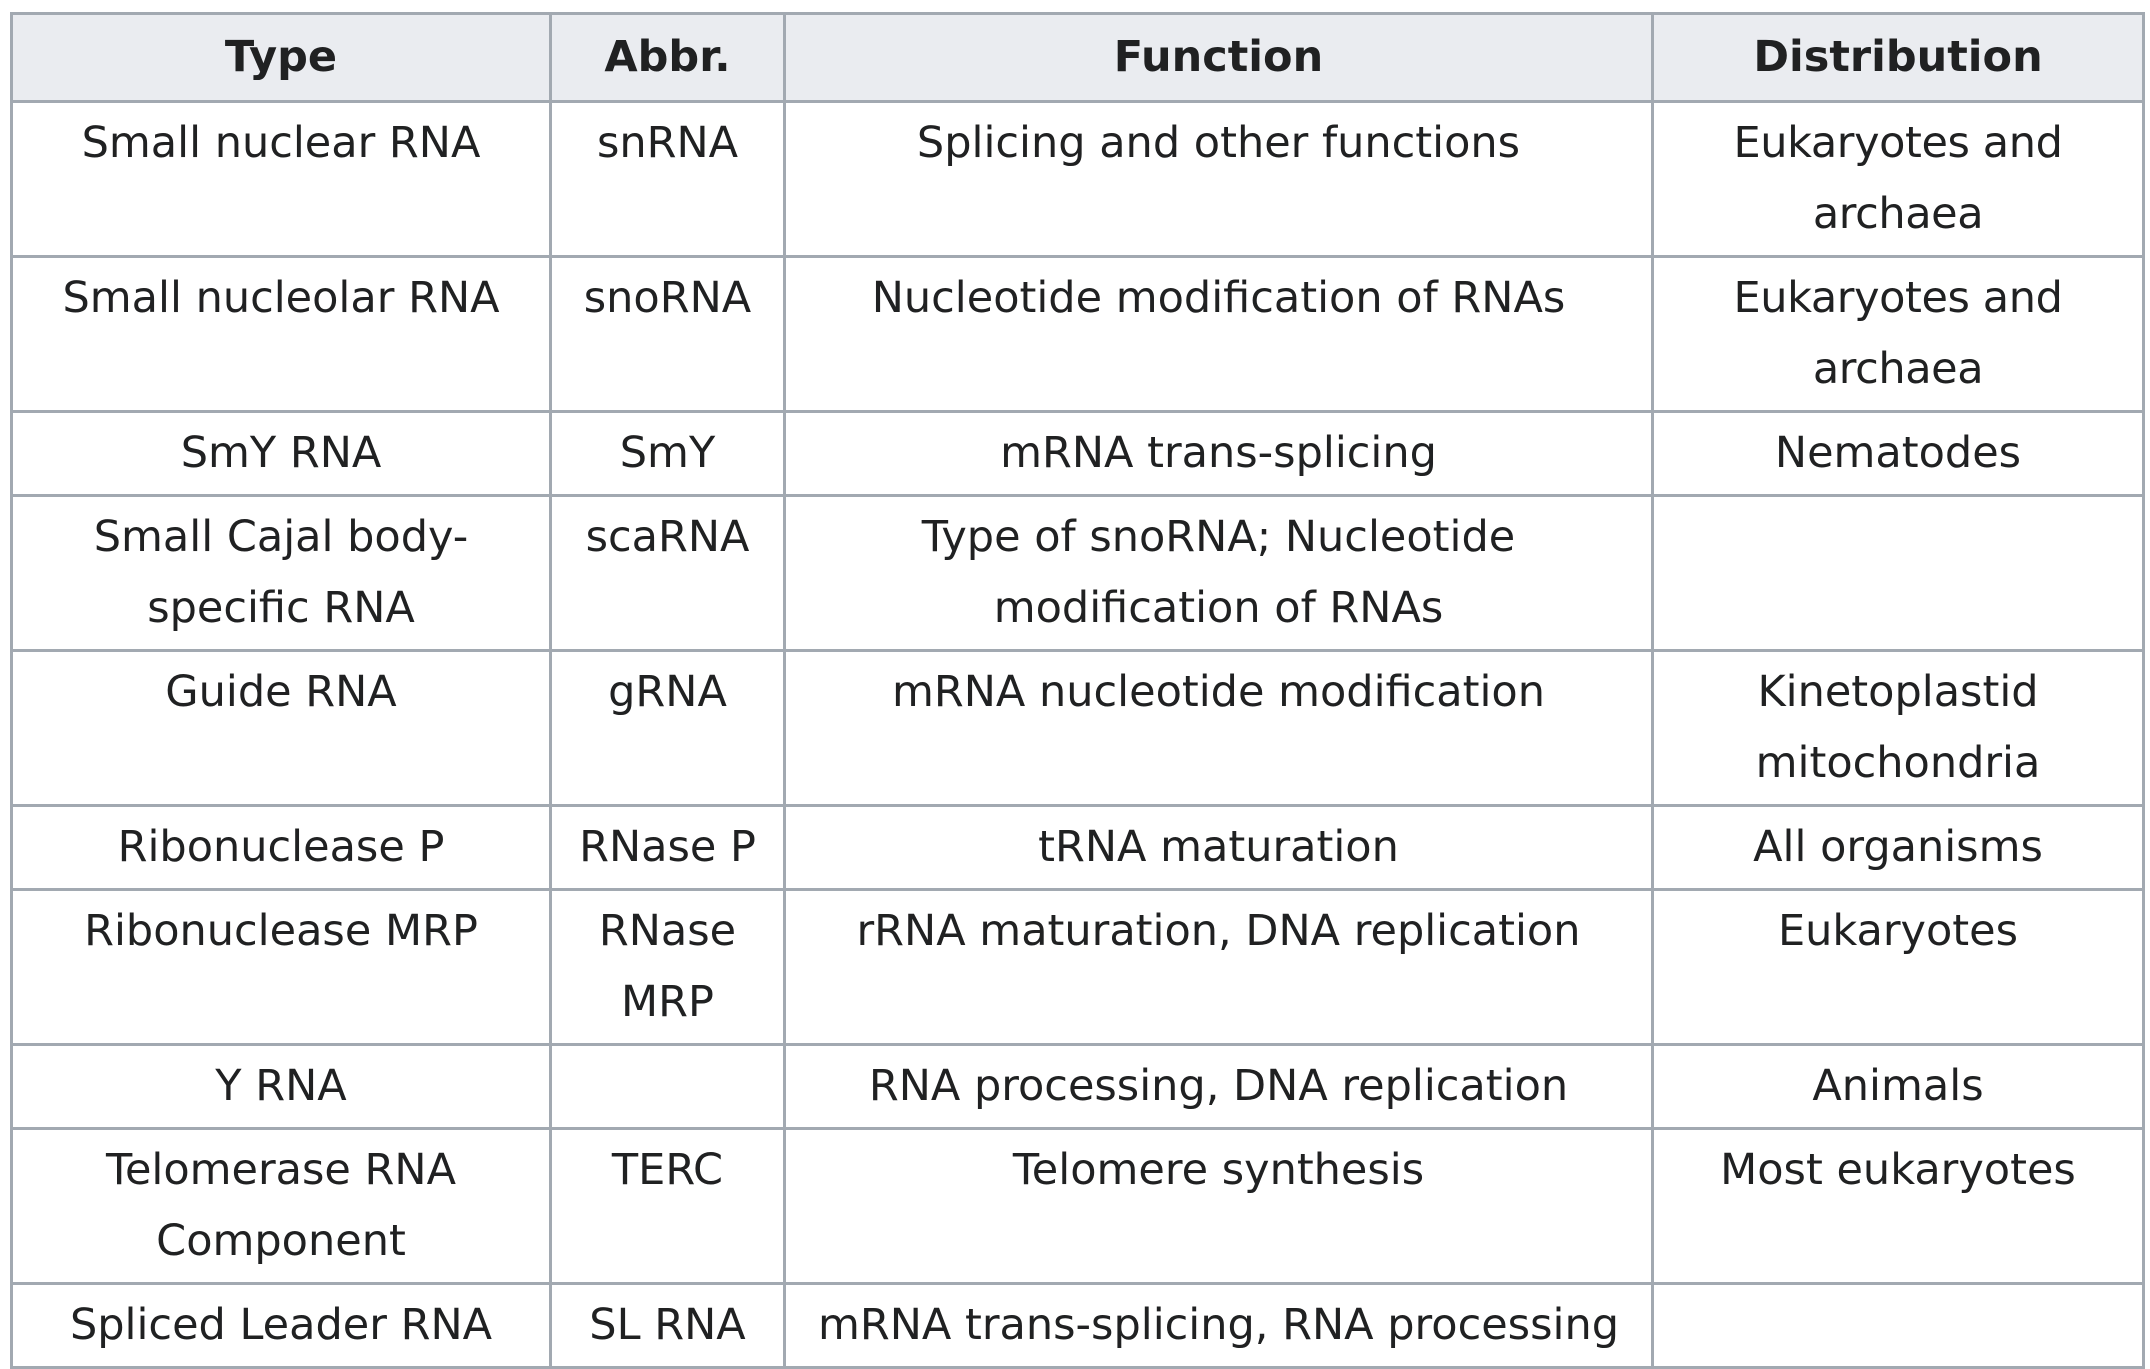 This screenshot has width=2150, height=1369. I want to click on header-abbr: Abbr., so click(667, 57).